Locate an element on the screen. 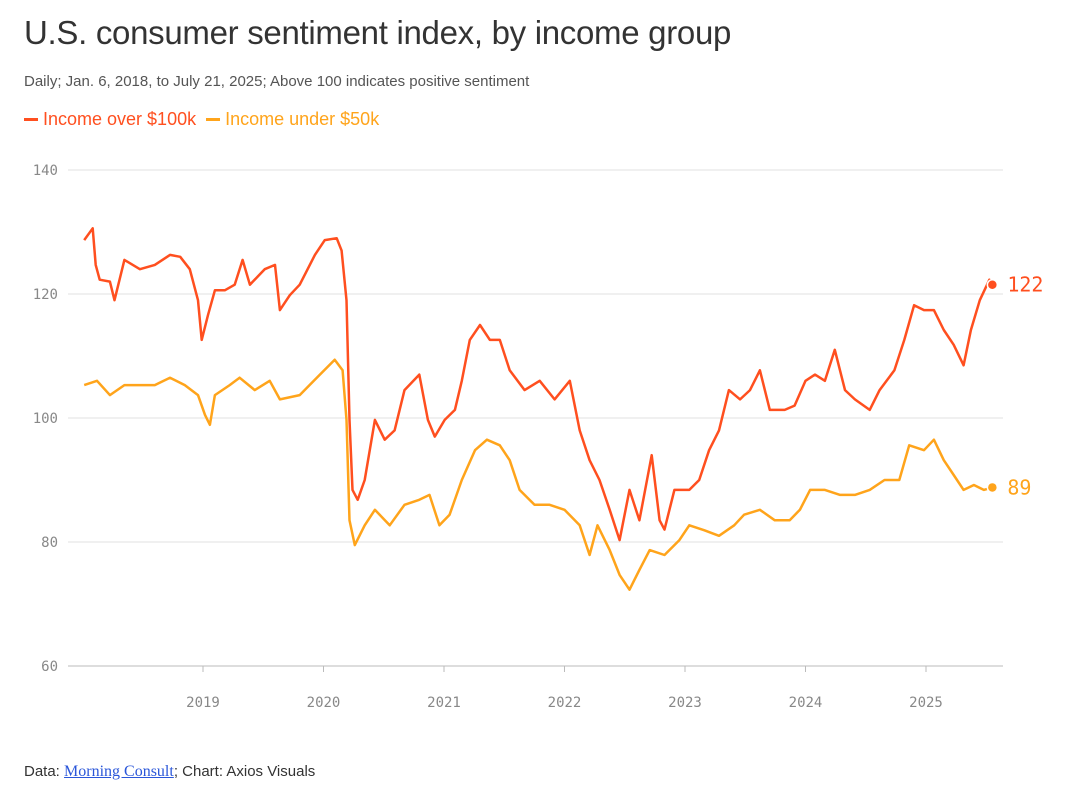 Image resolution: width=1072 pixels, height=793 pixels. x-tick-label: 2021 is located at coordinates (444, 703).